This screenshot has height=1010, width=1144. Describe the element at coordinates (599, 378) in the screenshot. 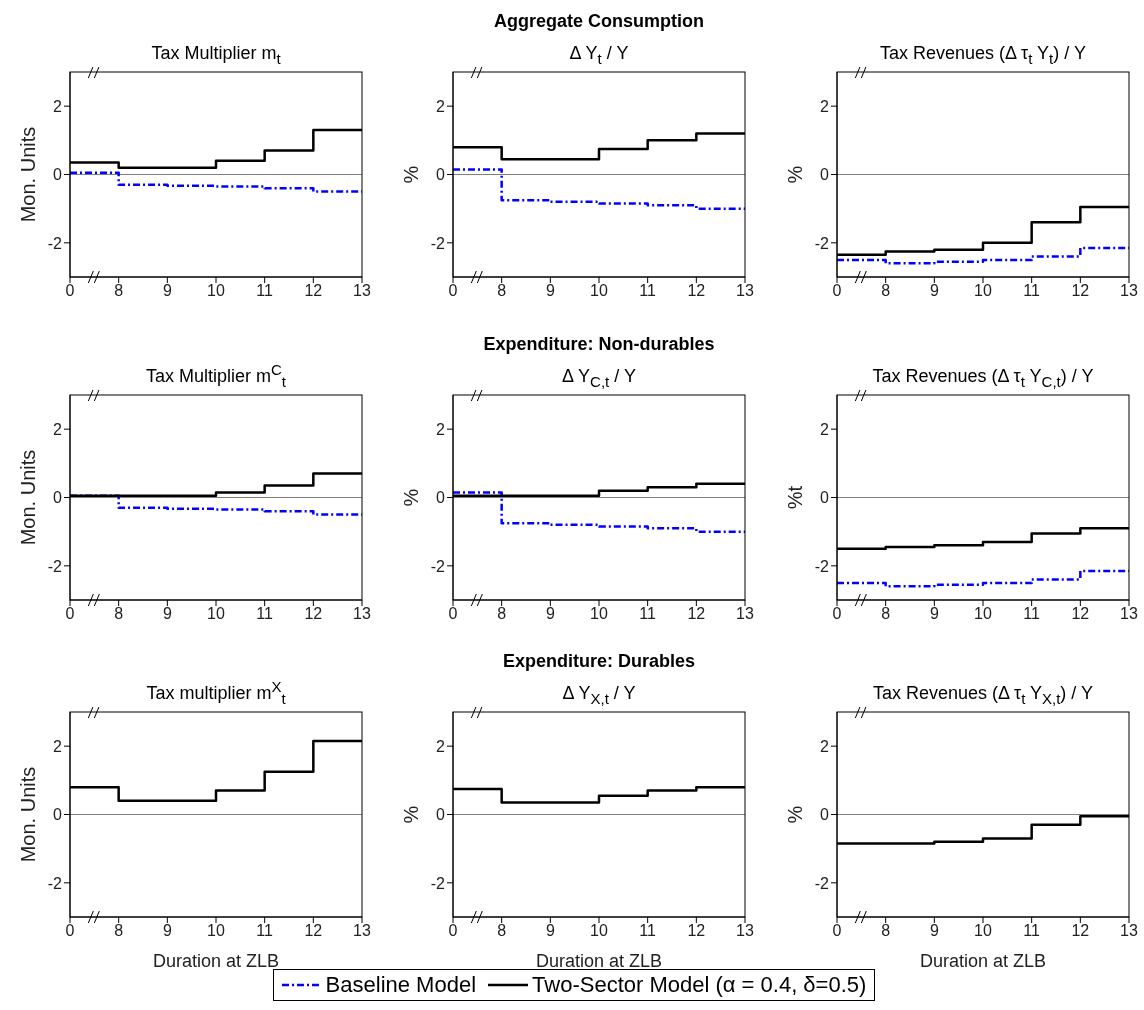

I see `chart-title: Δ Y$_{C,t}$ / Y` at that location.